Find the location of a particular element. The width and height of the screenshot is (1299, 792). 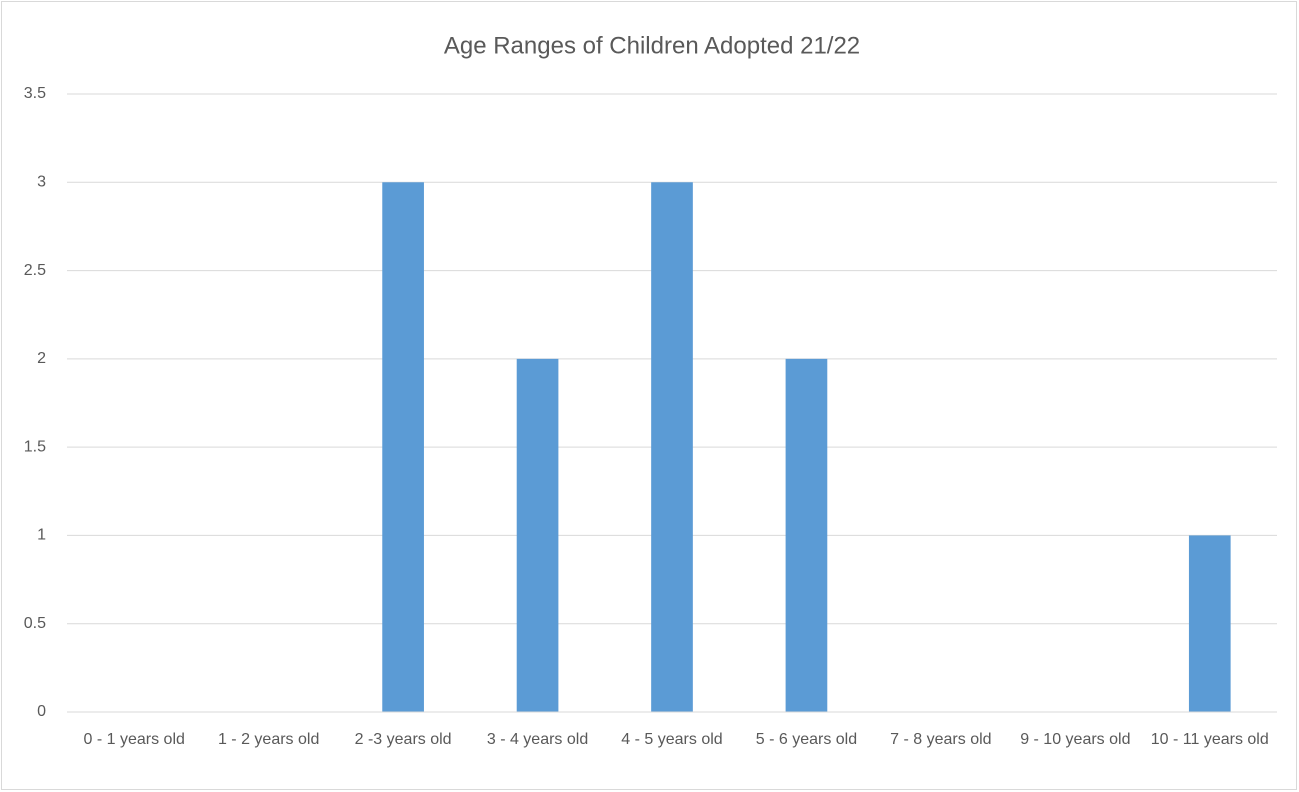

x-tick-label-box: 1 - 2 years old is located at coordinates (268, 739).